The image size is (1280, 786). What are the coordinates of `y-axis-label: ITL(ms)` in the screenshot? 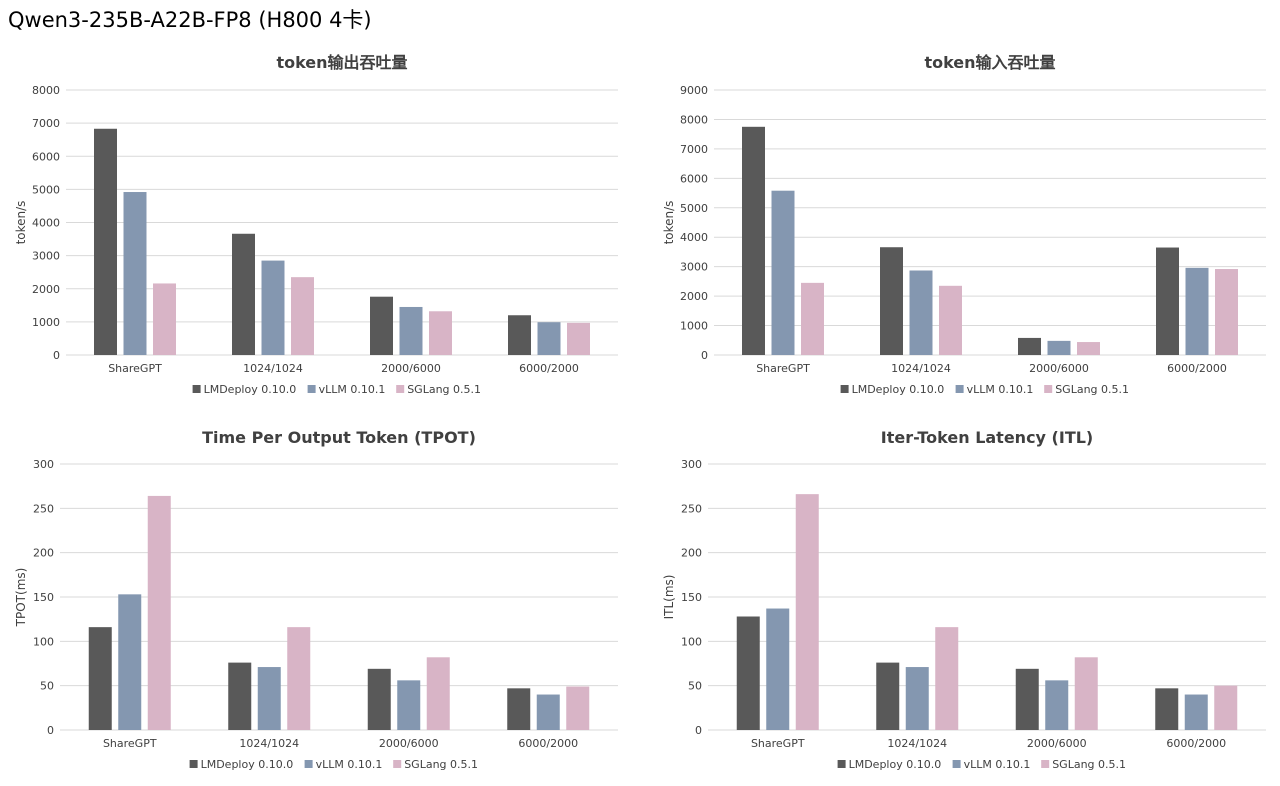 It's located at (669, 597).